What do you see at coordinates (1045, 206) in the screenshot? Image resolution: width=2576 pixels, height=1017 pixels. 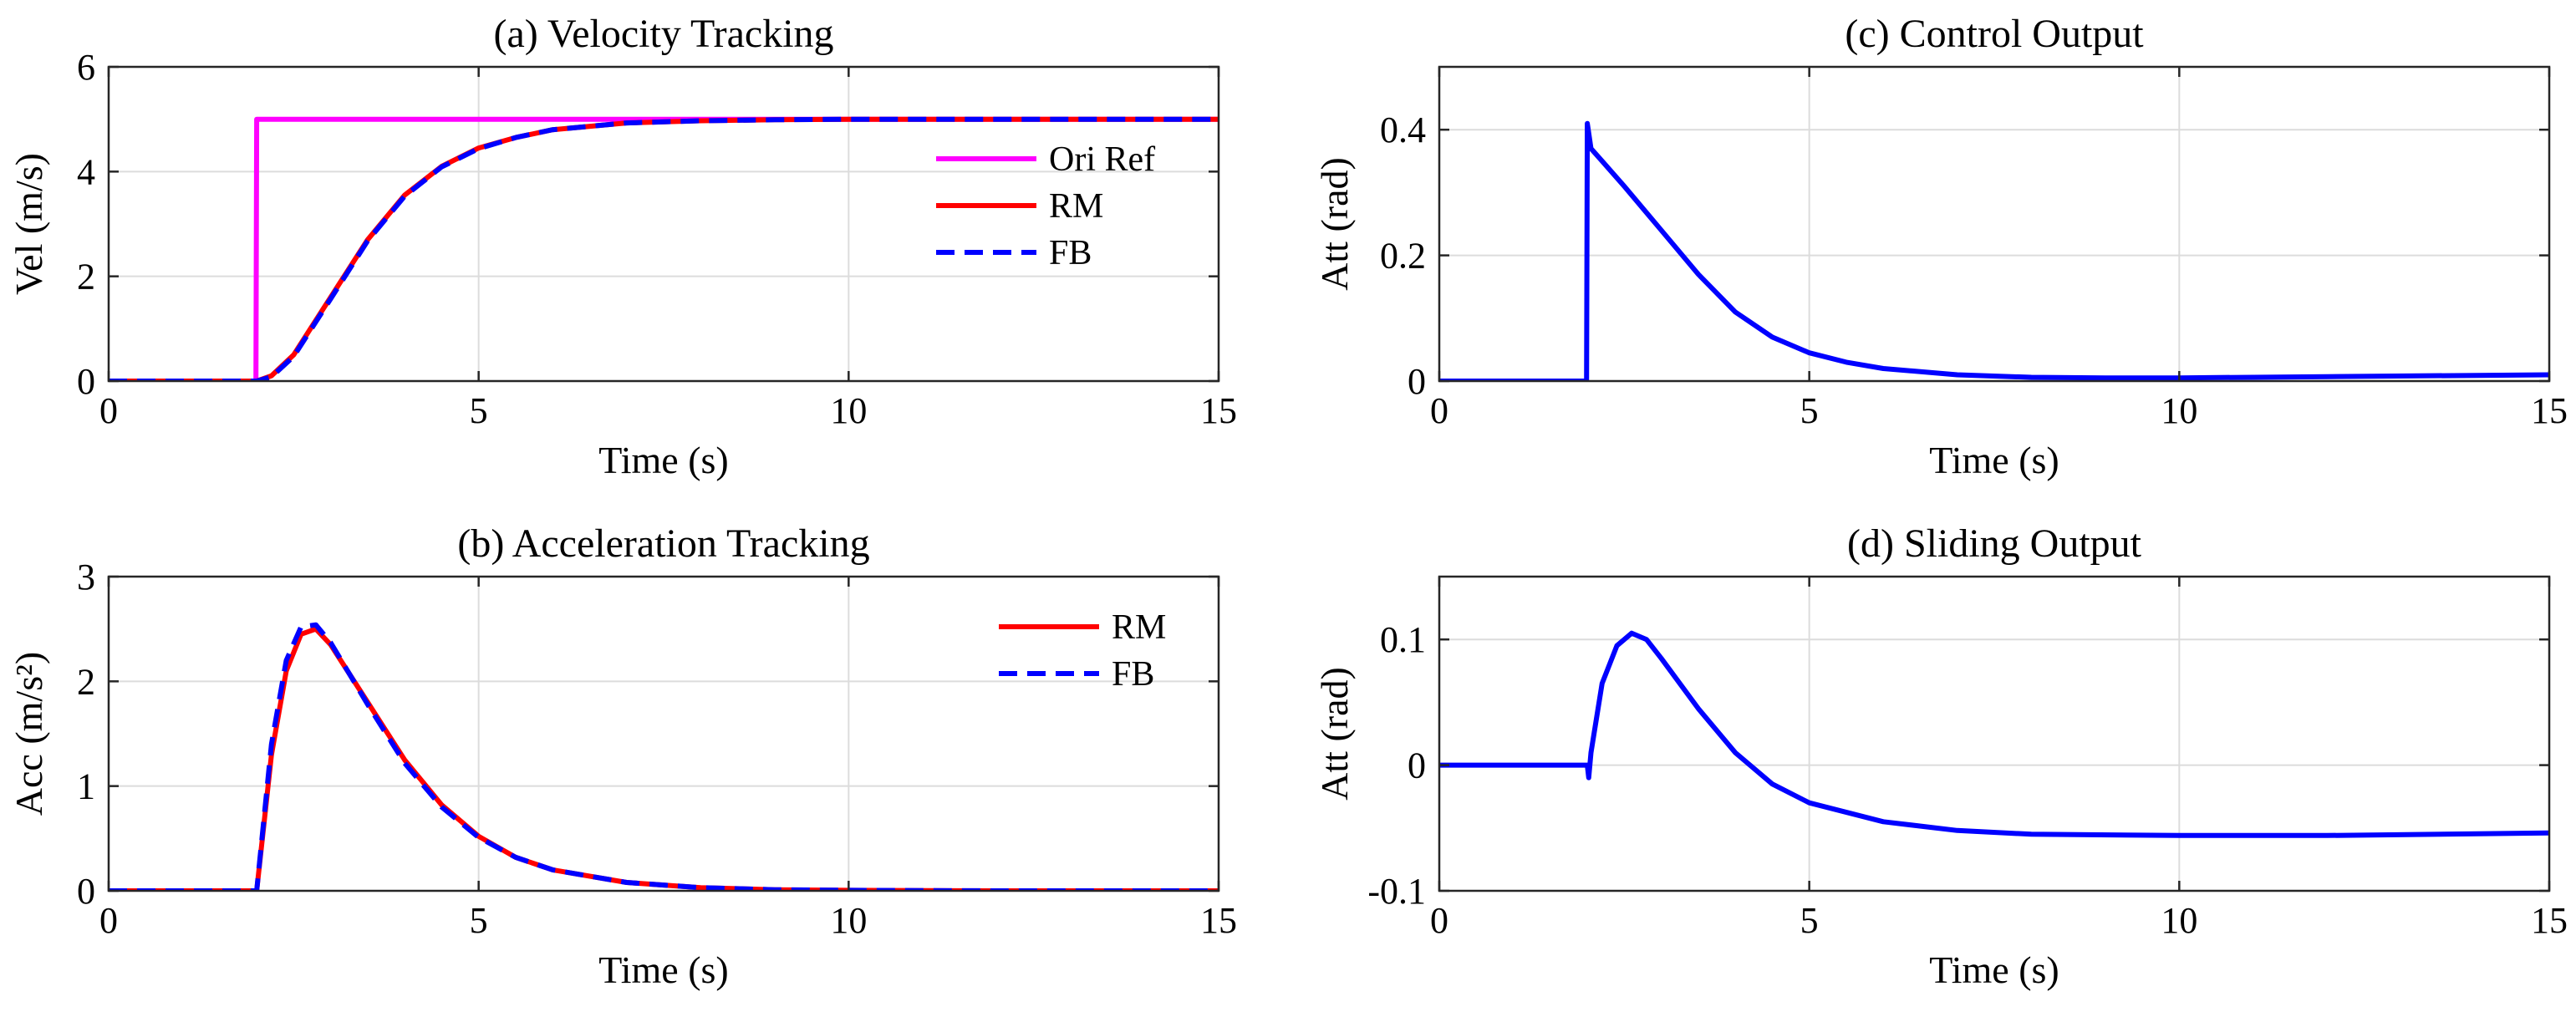 I see `legend: Ori Ref RM FB` at bounding box center [1045, 206].